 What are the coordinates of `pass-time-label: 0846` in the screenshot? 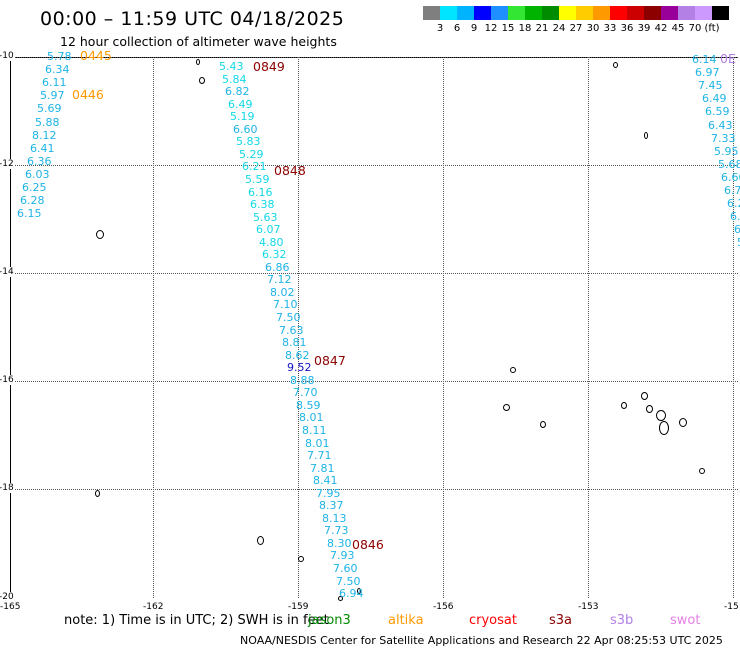 It's located at (368, 544).